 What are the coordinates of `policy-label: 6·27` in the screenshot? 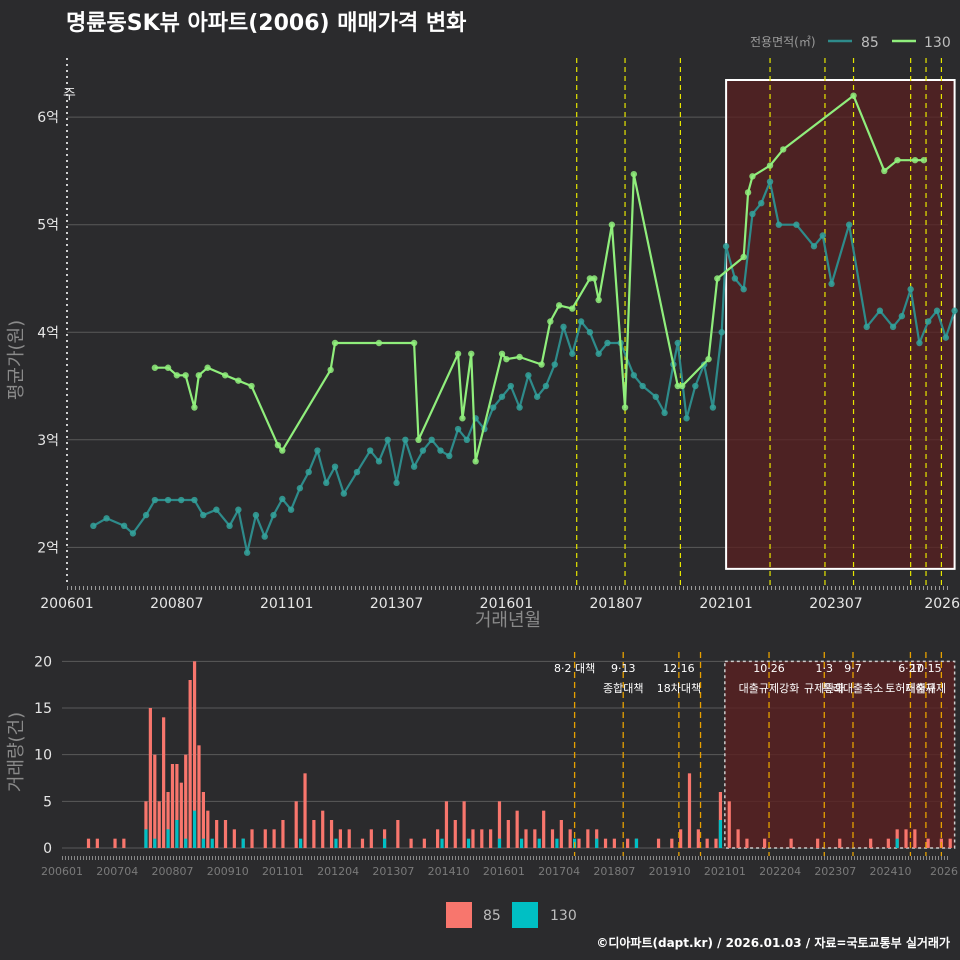 It's located at (910, 668).